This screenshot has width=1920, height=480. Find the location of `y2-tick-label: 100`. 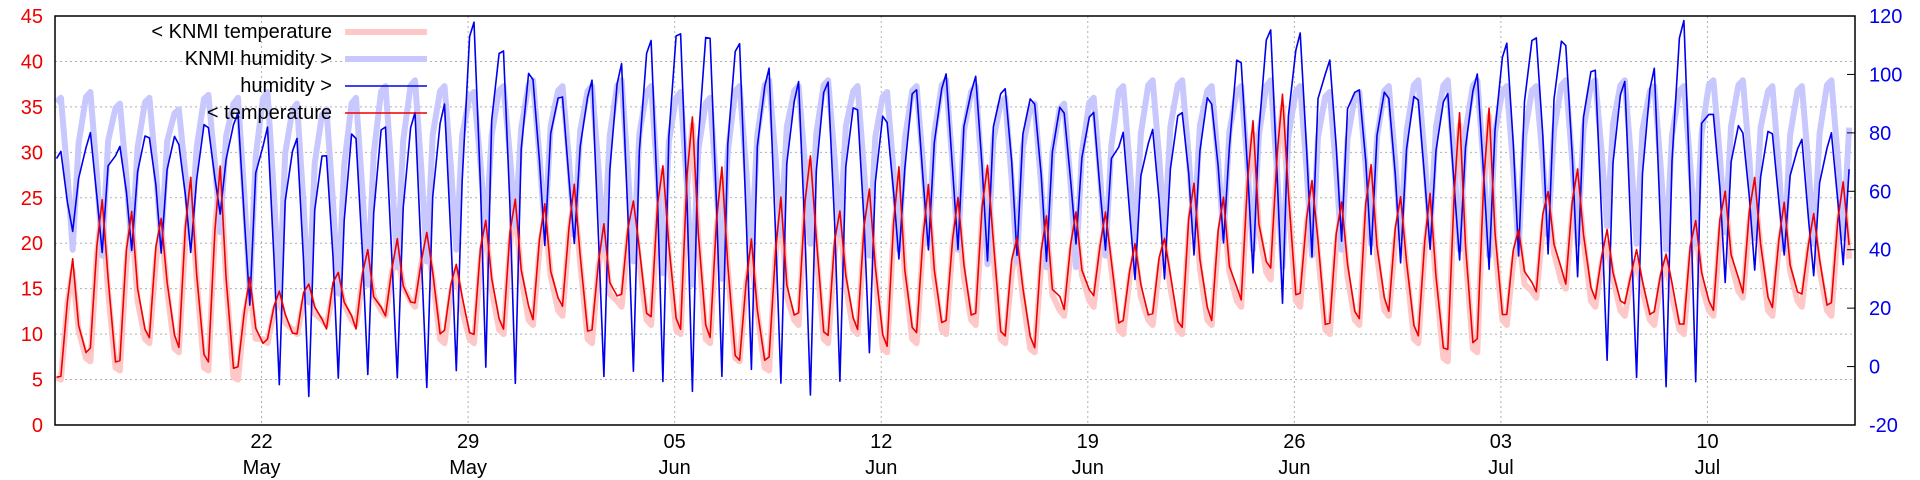

y2-tick-label: 100 is located at coordinates (1885, 75).